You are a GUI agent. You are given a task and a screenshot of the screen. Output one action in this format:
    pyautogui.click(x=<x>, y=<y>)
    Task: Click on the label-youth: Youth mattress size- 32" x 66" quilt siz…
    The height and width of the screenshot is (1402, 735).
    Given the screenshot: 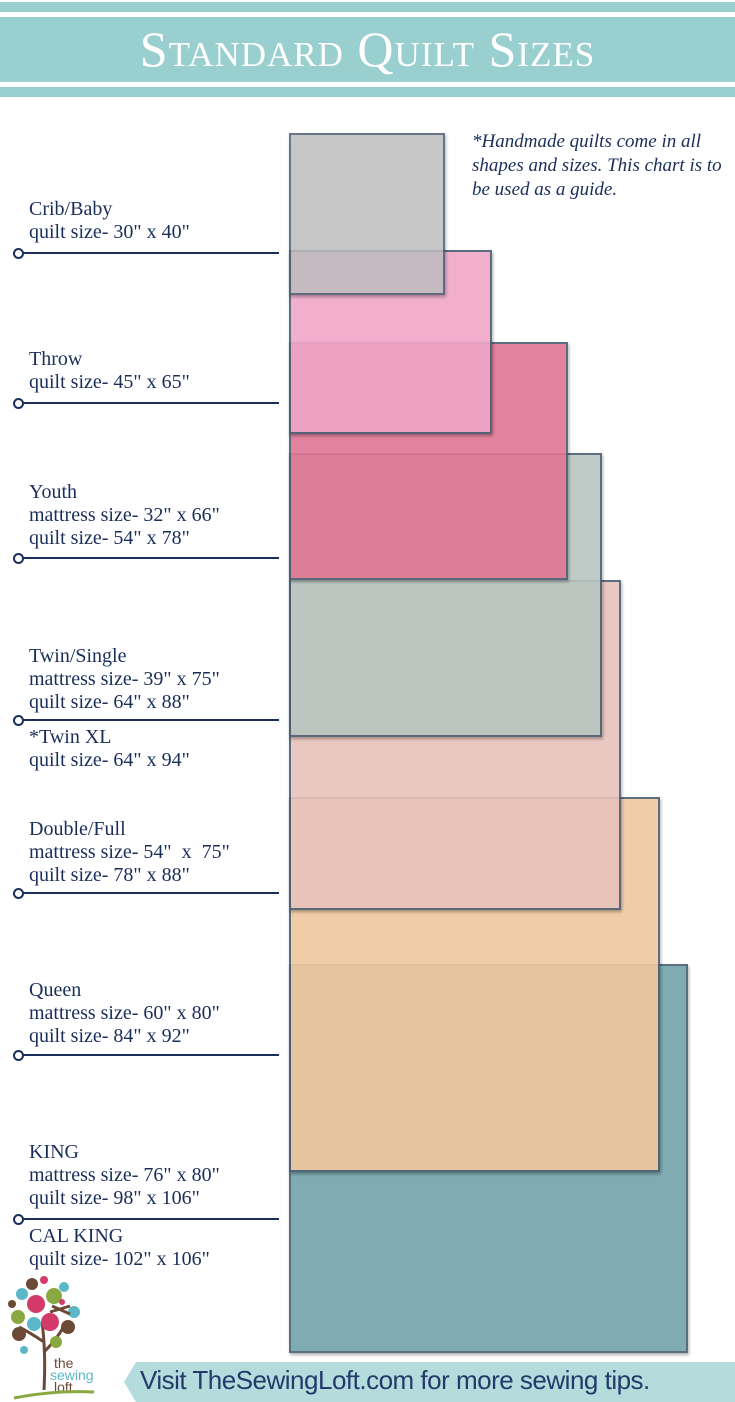 What is the action you would take?
    pyautogui.click(x=124, y=515)
    